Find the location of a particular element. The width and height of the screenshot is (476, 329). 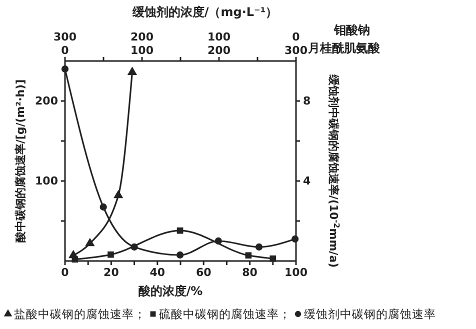

x2-tick-label: 0 is located at coordinates (296, 37).